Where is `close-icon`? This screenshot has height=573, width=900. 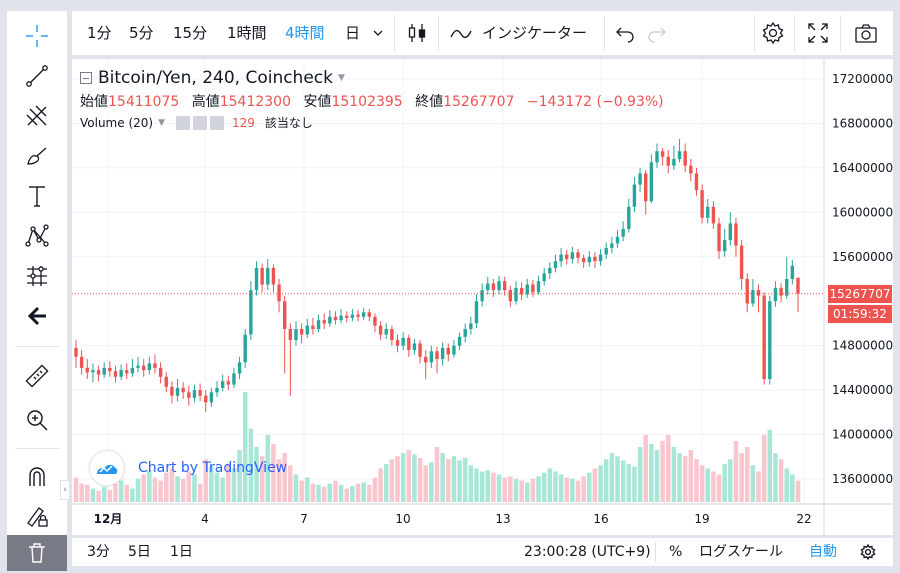 close-icon is located at coordinates (217, 123).